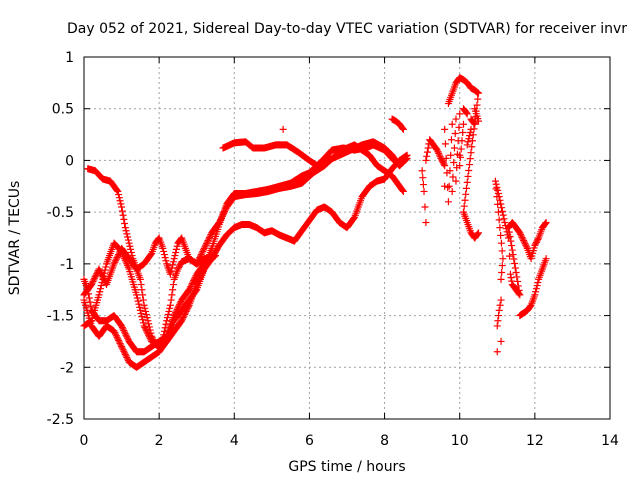 The image size is (640, 480). Describe the element at coordinates (60, 420) in the screenshot. I see `y-tick-label: -2.5` at that location.